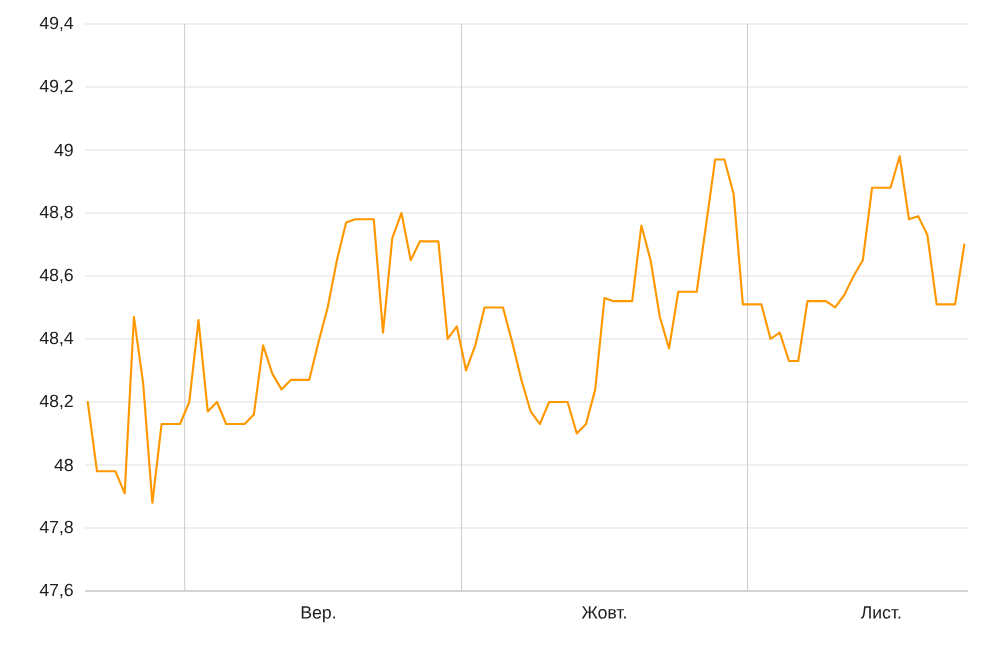 This screenshot has width=1002, height=645. I want to click on y-tick-label: 49,2, so click(56, 87).